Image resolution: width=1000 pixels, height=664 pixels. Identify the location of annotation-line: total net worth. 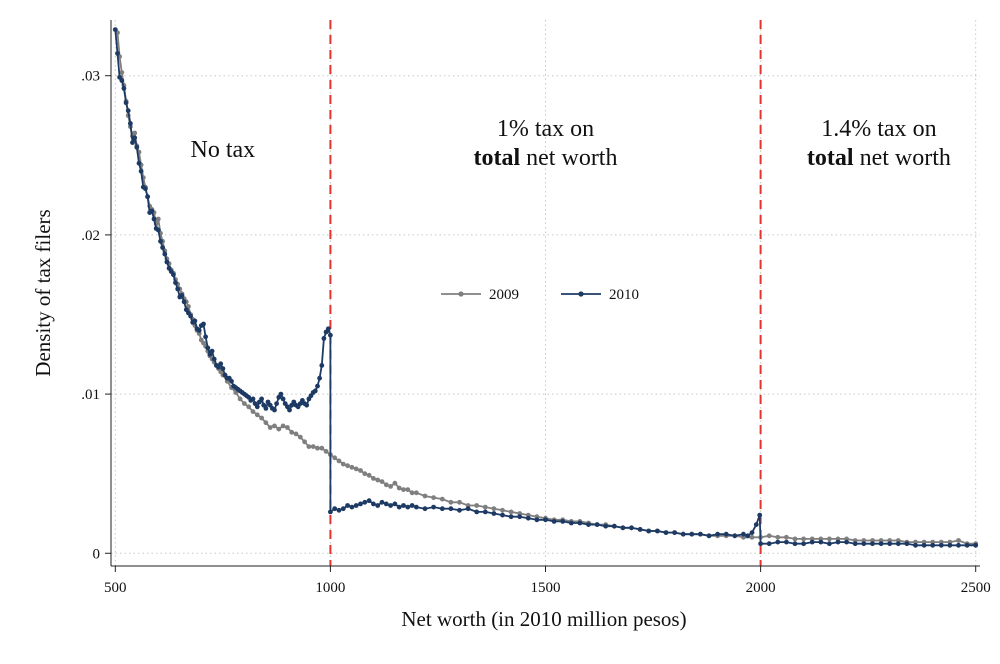
(546, 158).